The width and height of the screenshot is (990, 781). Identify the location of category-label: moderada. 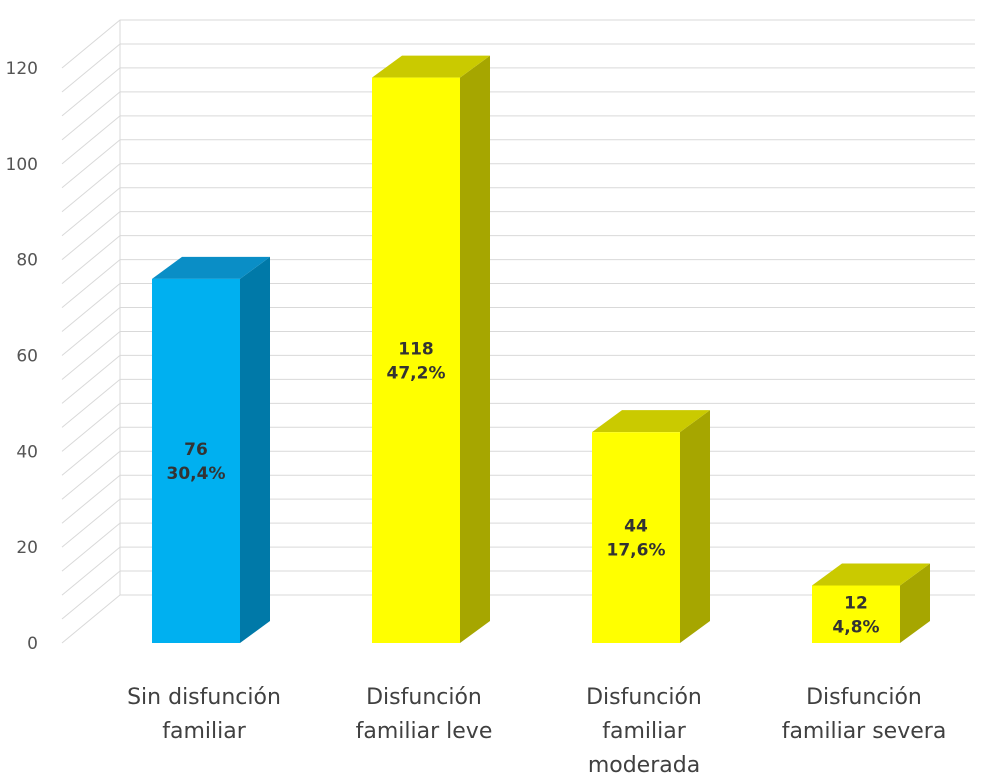
(644, 765).